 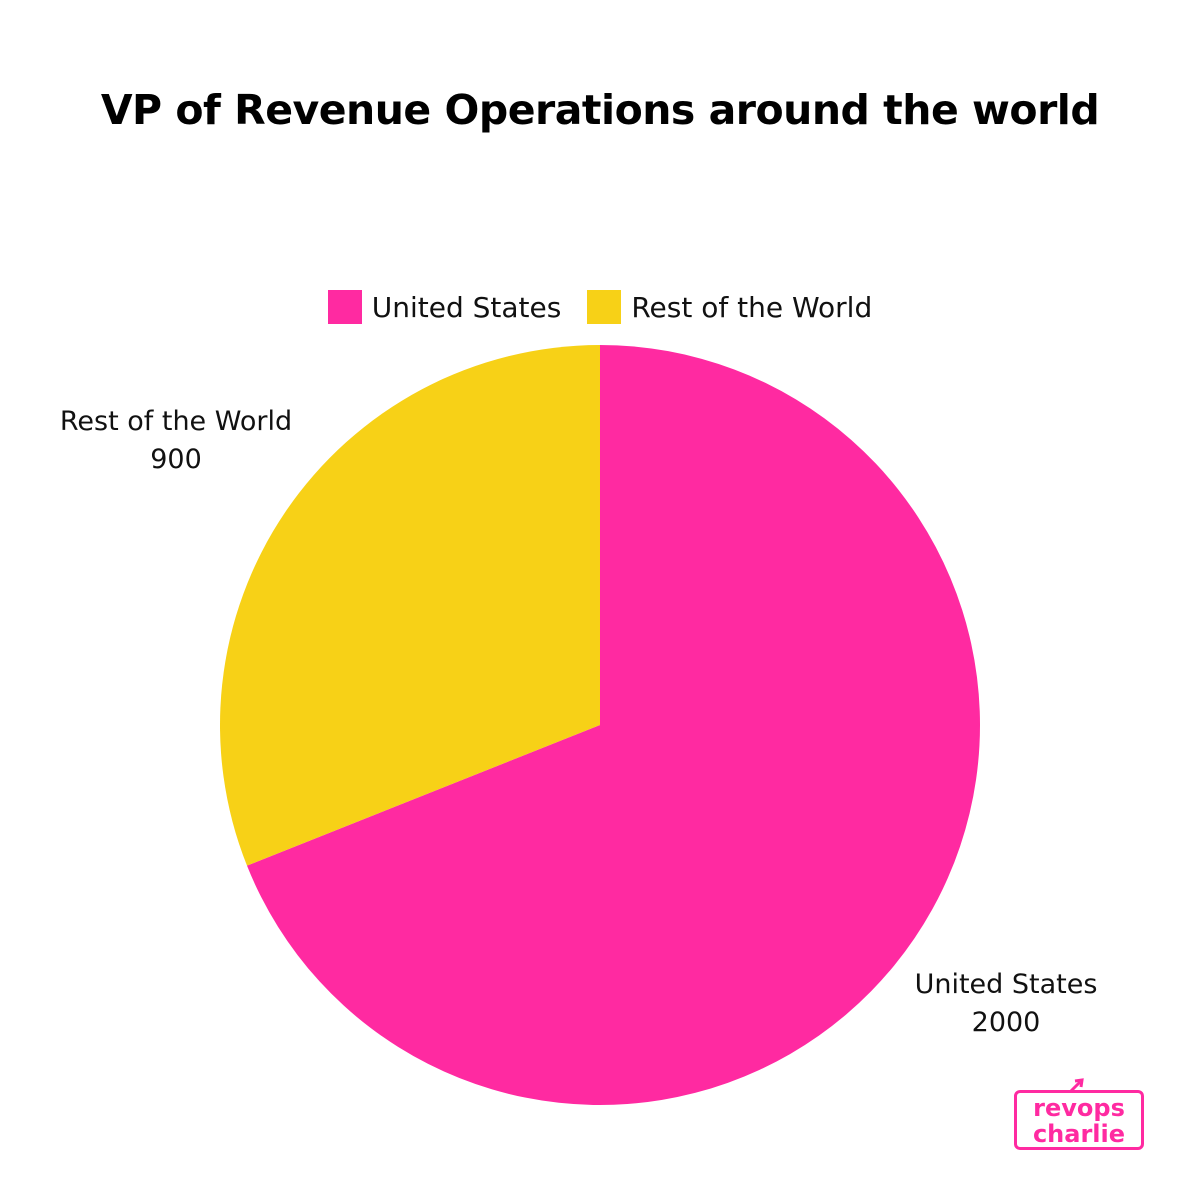 I want to click on slice-label-value-united-states: 2000, so click(x=1006, y=1022).